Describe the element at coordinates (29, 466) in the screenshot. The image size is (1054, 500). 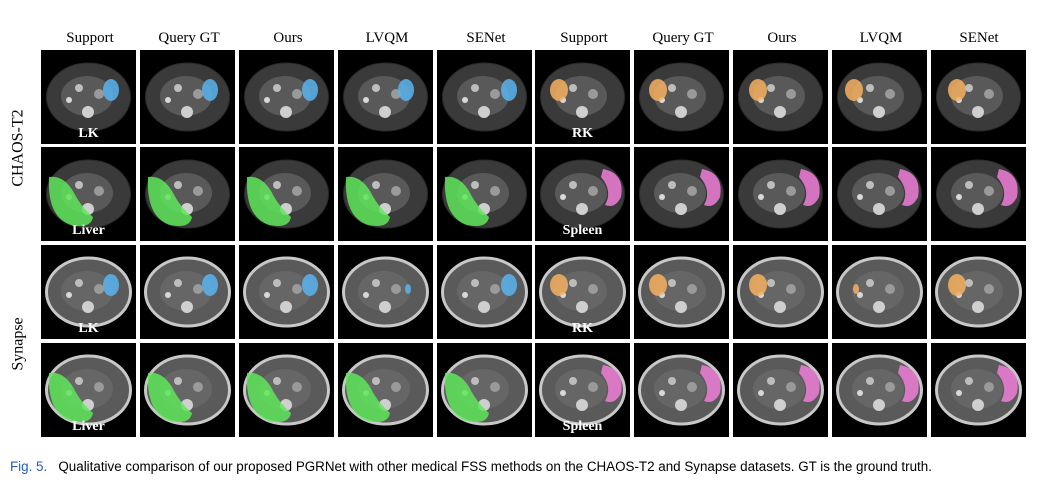
I see `caption-fig-number: Fig. 5.` at that location.